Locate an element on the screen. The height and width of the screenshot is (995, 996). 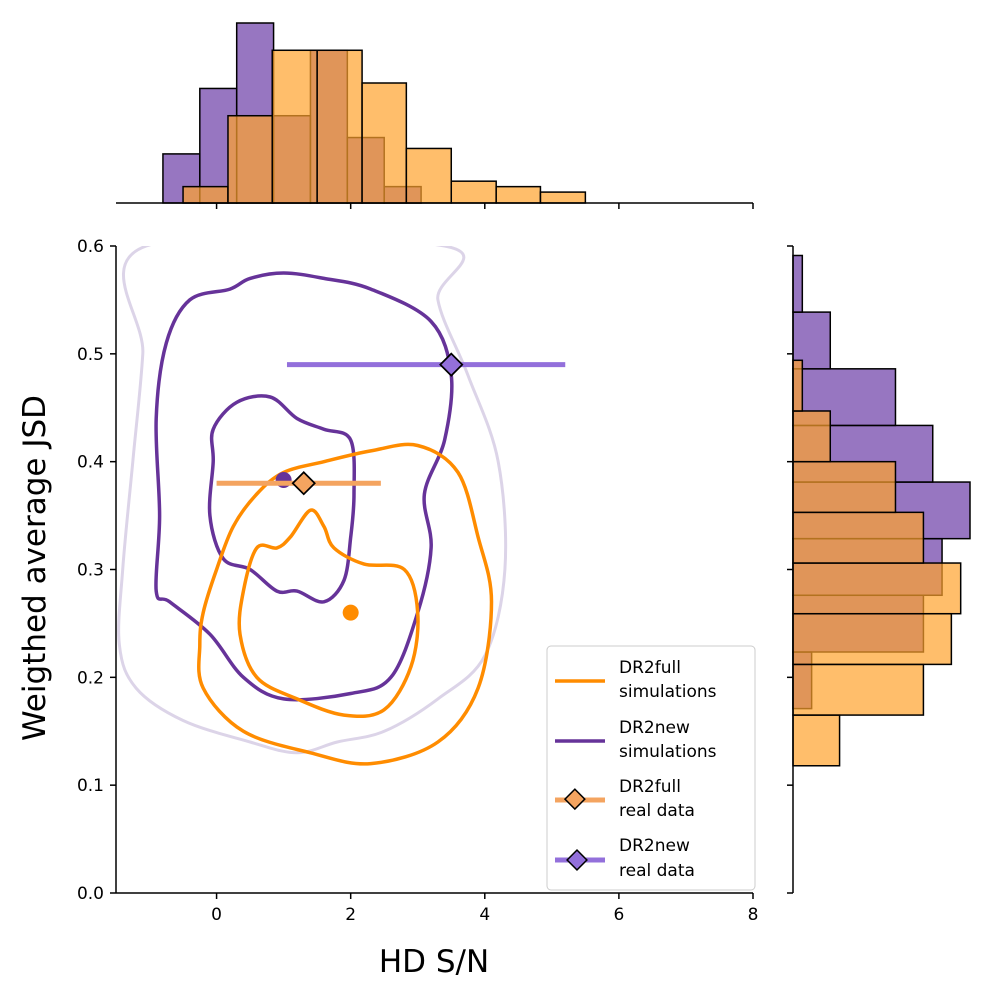
legend-label-dr2full-sim-line2: simulations is located at coordinates (668, 692).